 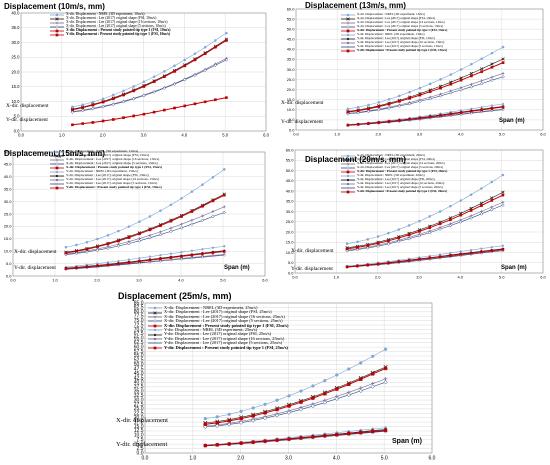 I want to click on xdir-label-13ms: X-dir. displacement, so click(x=302, y=103).